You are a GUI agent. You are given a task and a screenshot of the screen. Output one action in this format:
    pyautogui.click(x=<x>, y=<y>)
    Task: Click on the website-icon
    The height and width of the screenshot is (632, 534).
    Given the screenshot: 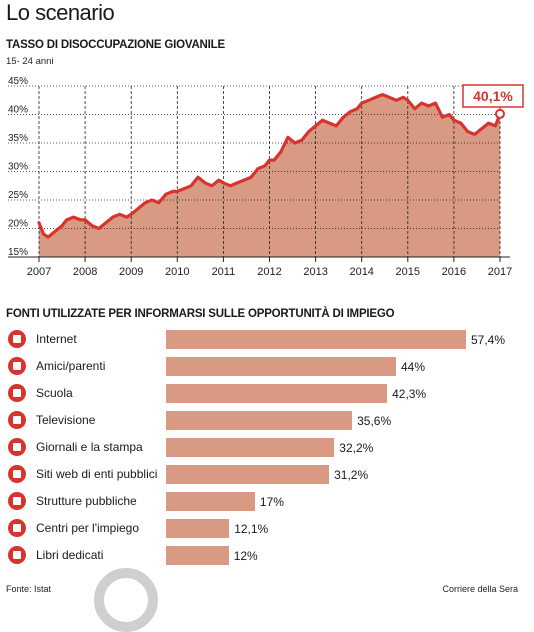 What is the action you would take?
    pyautogui.click(x=17, y=474)
    